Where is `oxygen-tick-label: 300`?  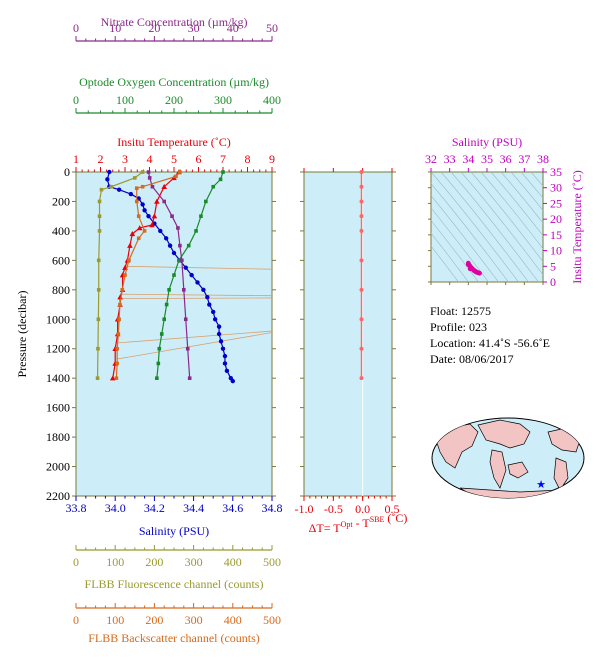
oxygen-tick-label: 300 is located at coordinates (223, 100).